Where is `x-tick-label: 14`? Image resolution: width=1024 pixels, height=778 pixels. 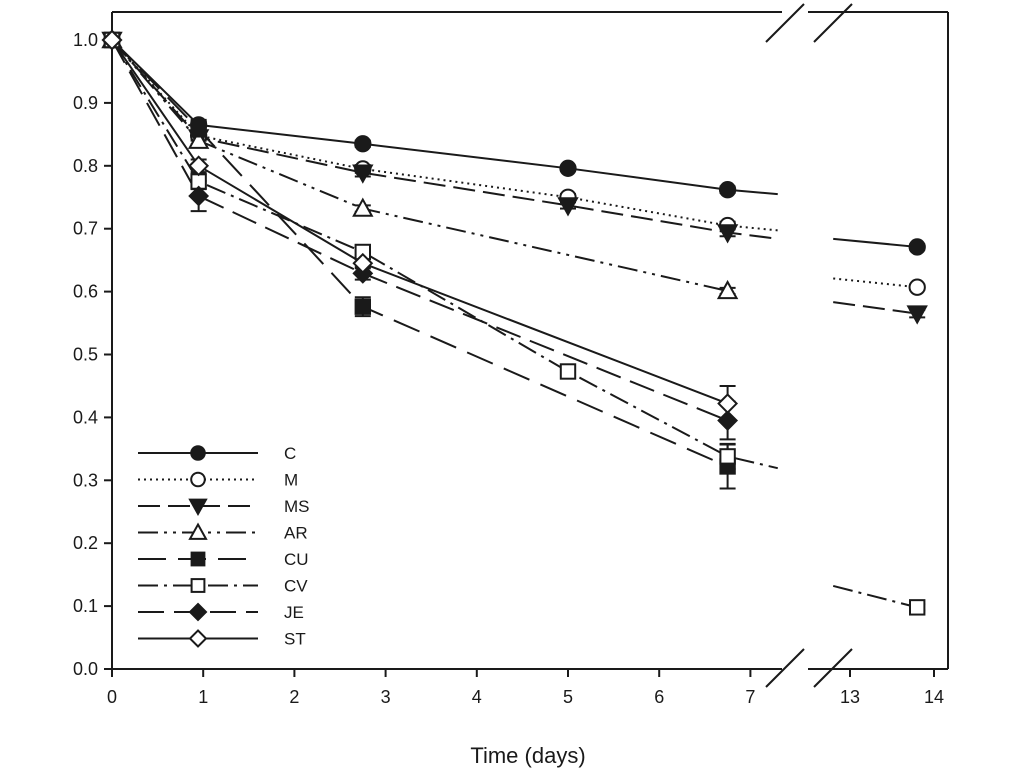
x-tick-label: 14 is located at coordinates (934, 697).